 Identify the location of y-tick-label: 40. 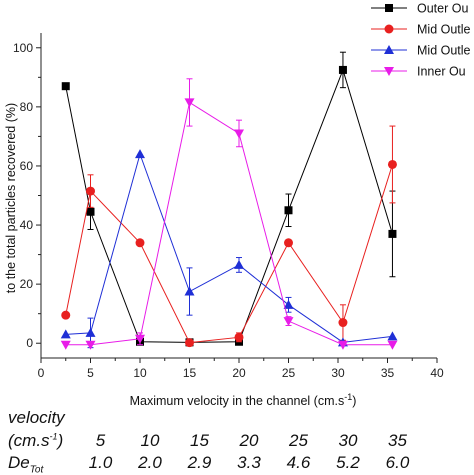
(27, 225).